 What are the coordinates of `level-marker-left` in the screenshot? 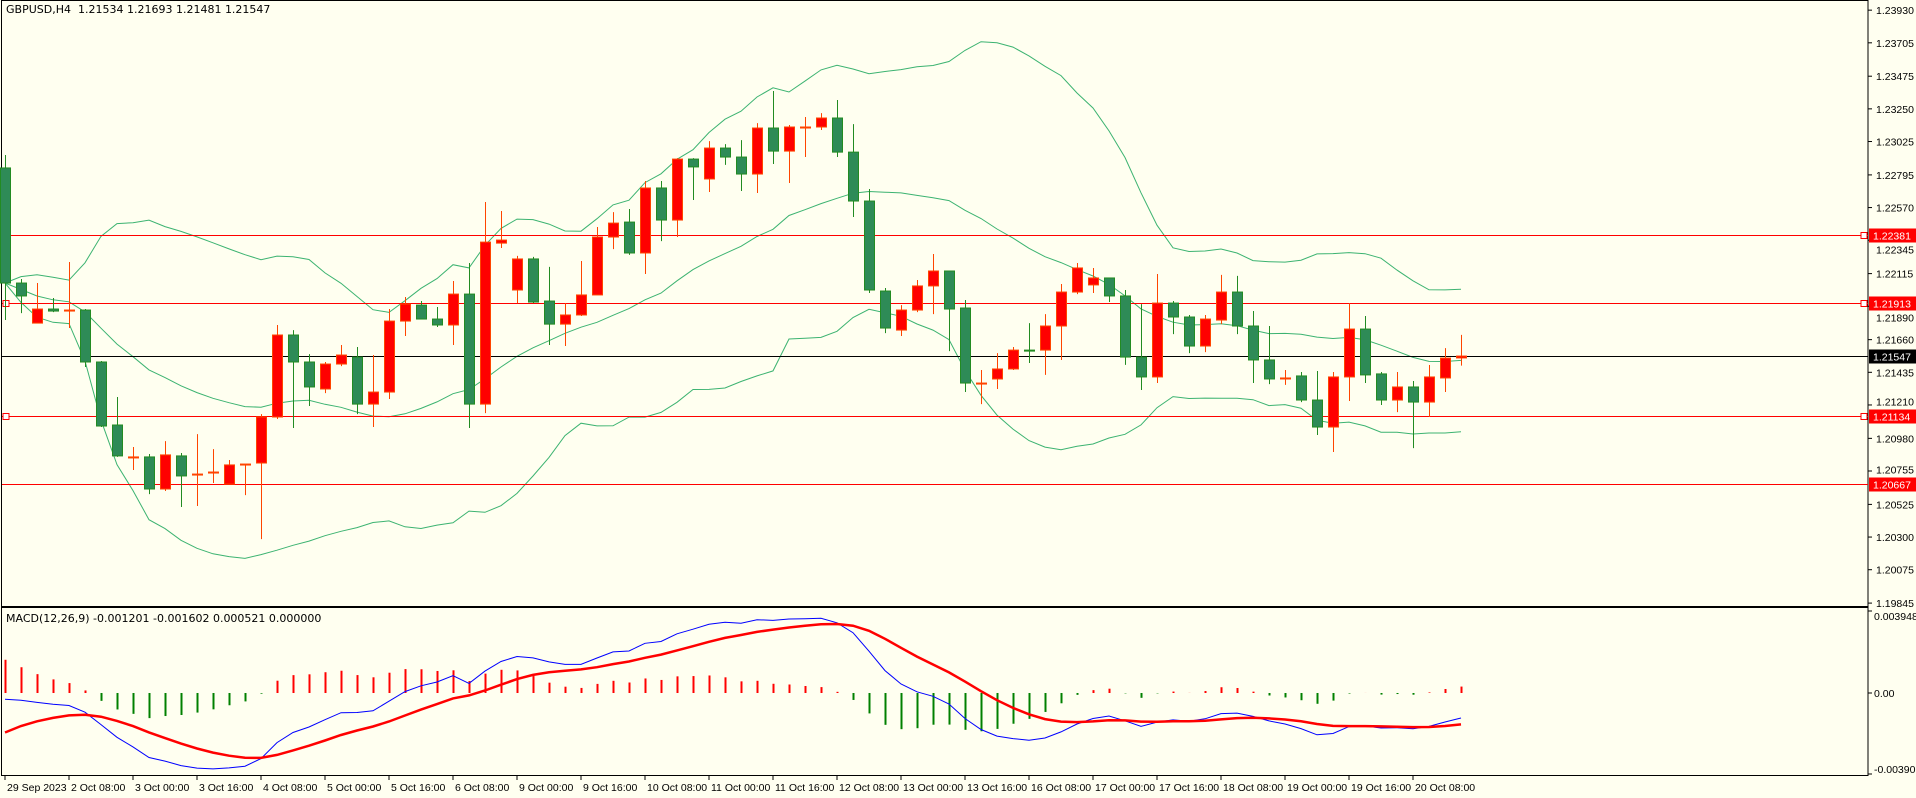 It's located at (6, 416).